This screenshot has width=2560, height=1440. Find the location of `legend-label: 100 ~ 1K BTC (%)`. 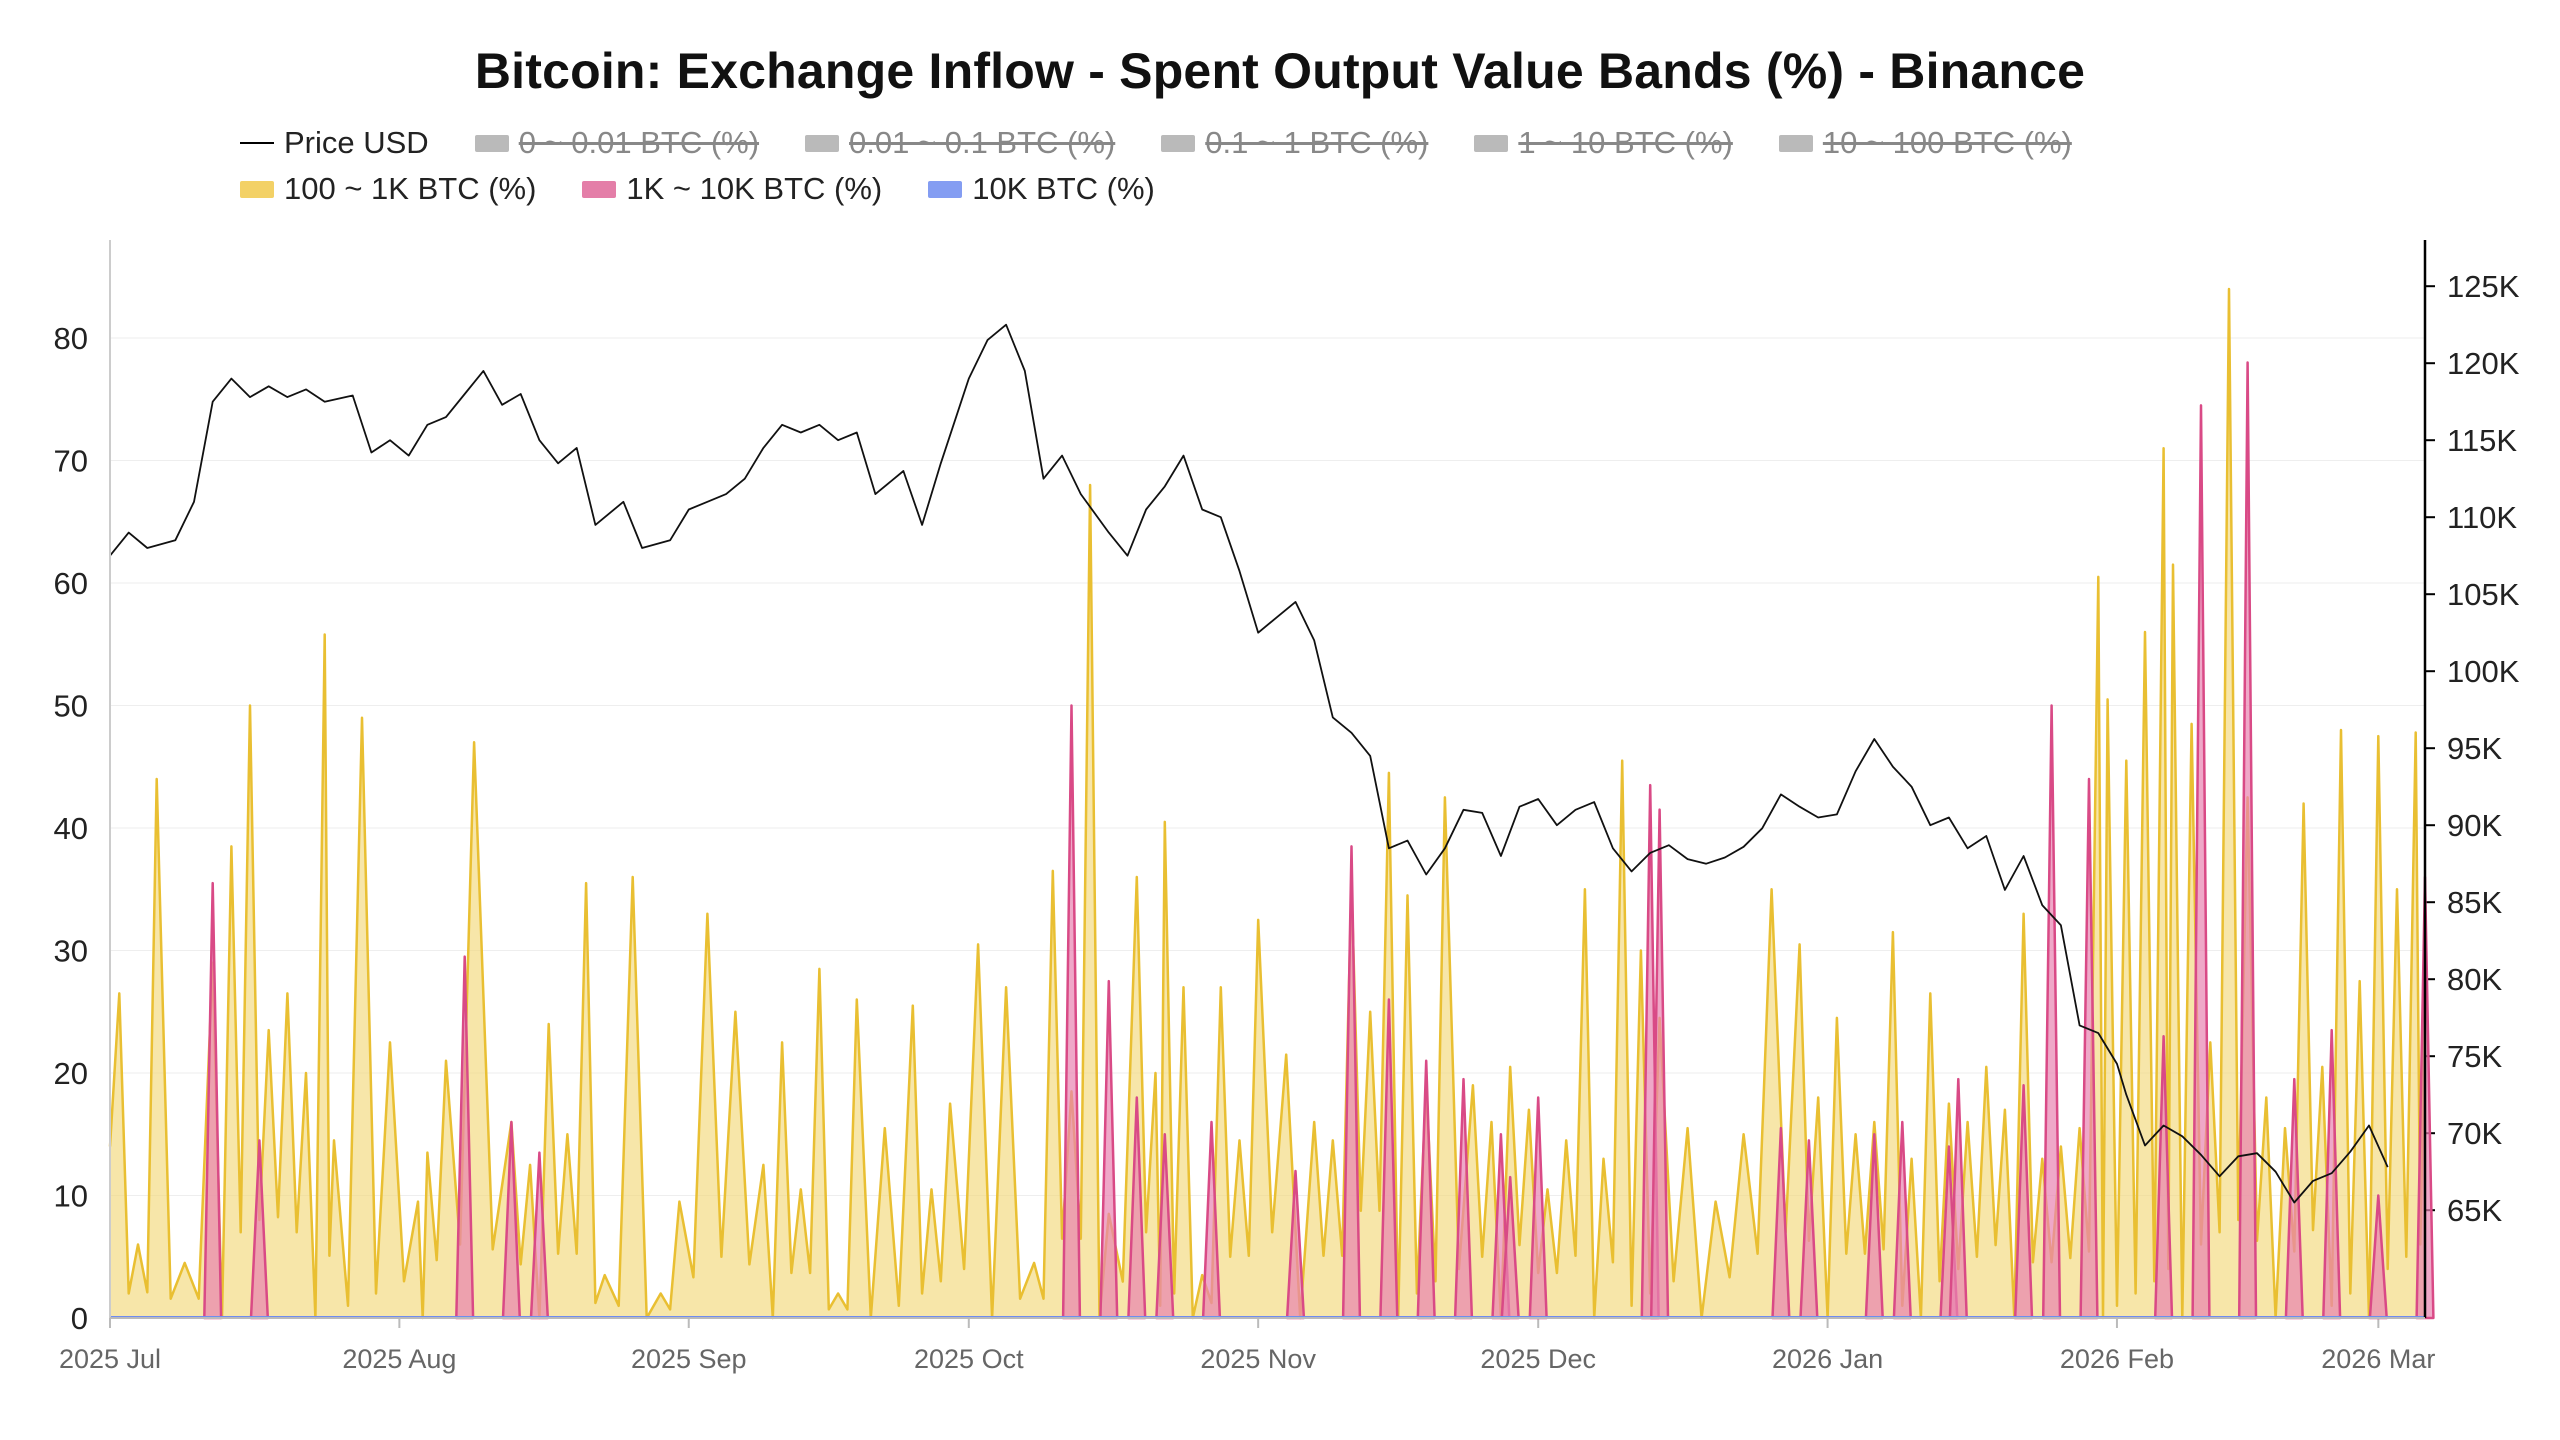

legend-label: 100 ~ 1K BTC (%) is located at coordinates (410, 188).